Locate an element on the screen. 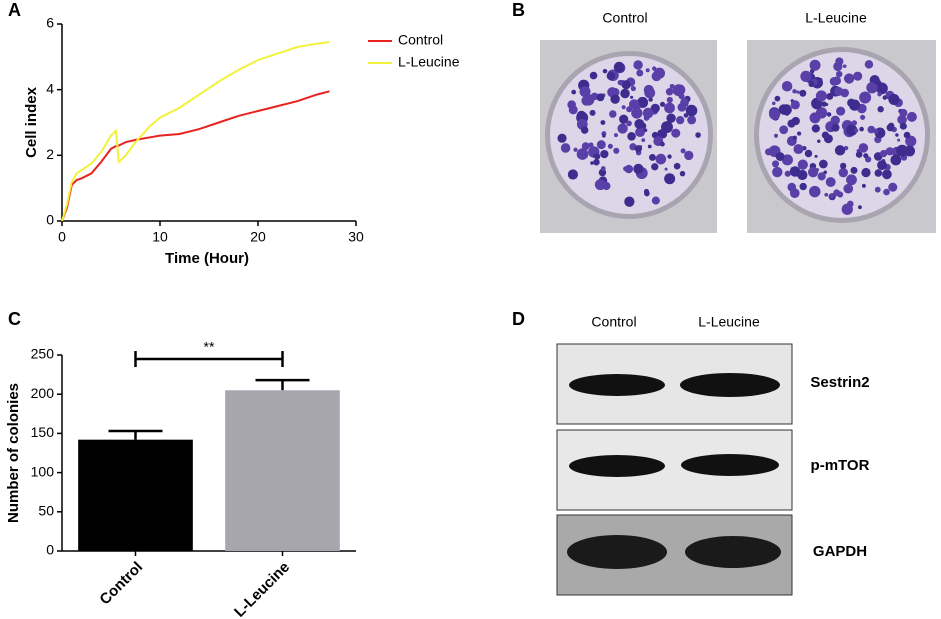  y-tick-label: 0 is located at coordinates (50, 220).